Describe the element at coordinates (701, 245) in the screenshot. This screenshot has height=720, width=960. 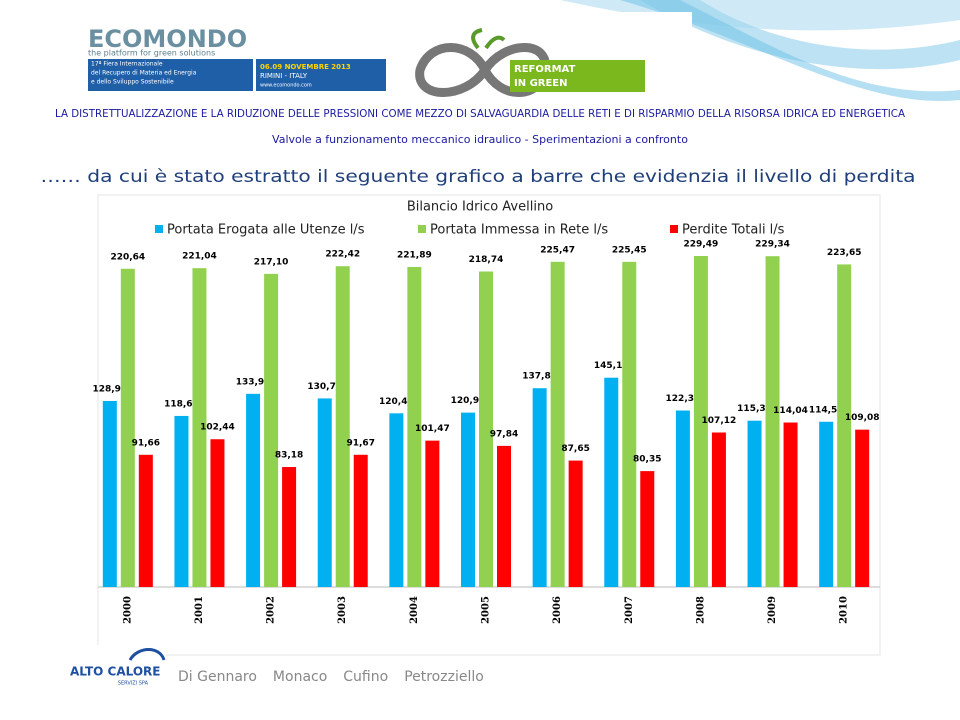
I see `value-label: 229,49` at that location.